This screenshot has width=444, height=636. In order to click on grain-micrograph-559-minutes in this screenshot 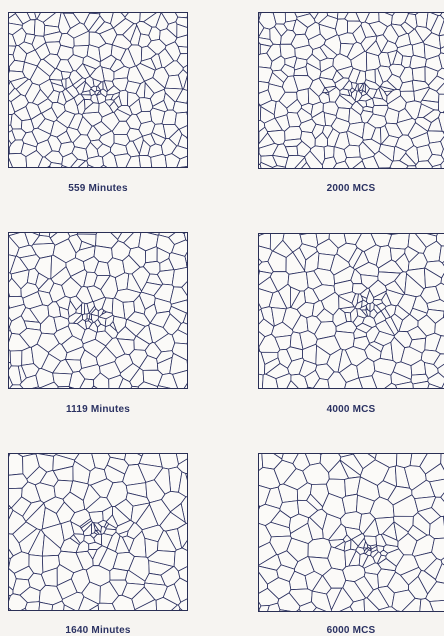, I will do `click(98, 90)`.